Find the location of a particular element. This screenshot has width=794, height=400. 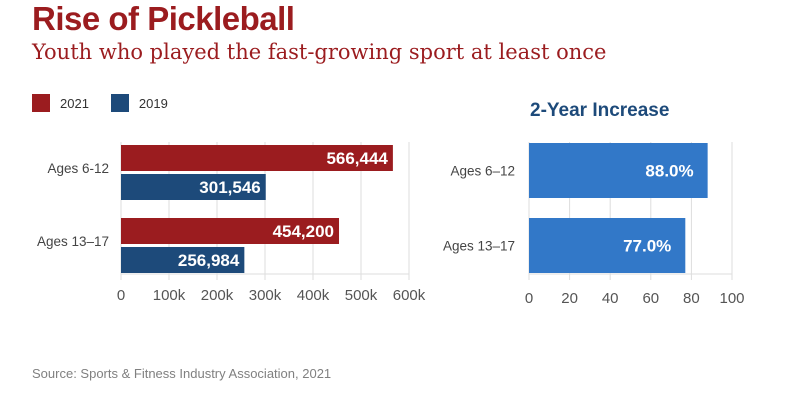

x-tick-label: 200k is located at coordinates (217, 295).